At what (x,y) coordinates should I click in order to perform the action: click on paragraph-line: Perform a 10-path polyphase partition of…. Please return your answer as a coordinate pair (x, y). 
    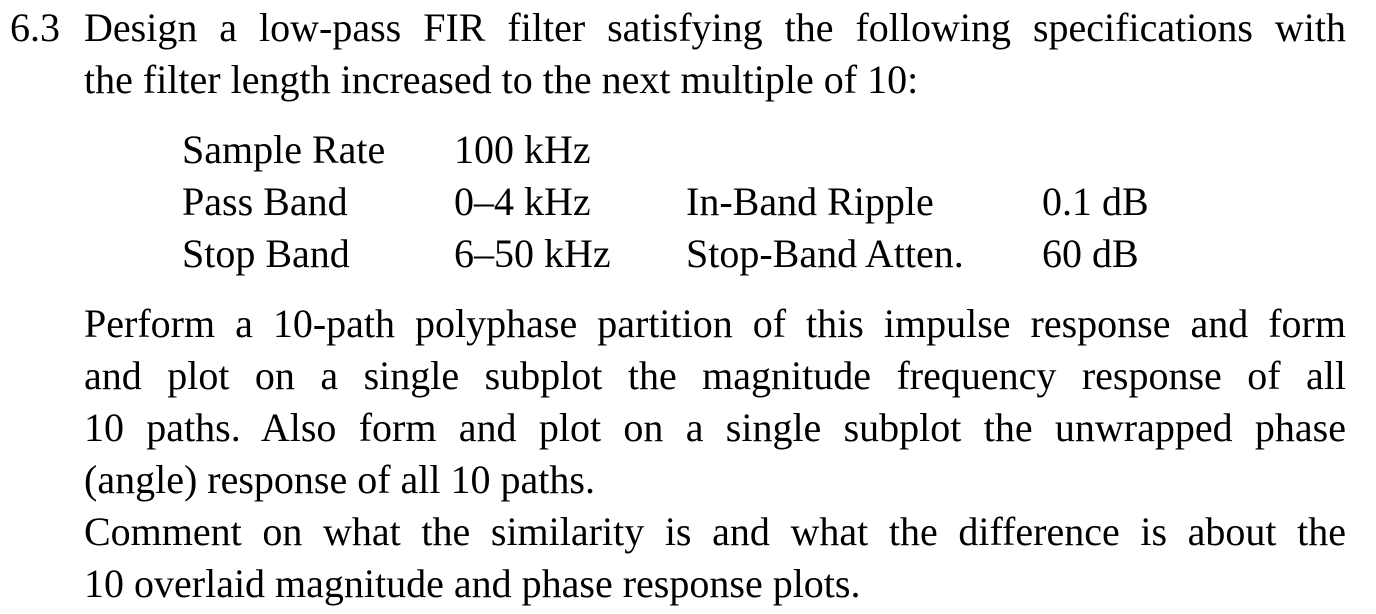
    Looking at the image, I should click on (715, 323).